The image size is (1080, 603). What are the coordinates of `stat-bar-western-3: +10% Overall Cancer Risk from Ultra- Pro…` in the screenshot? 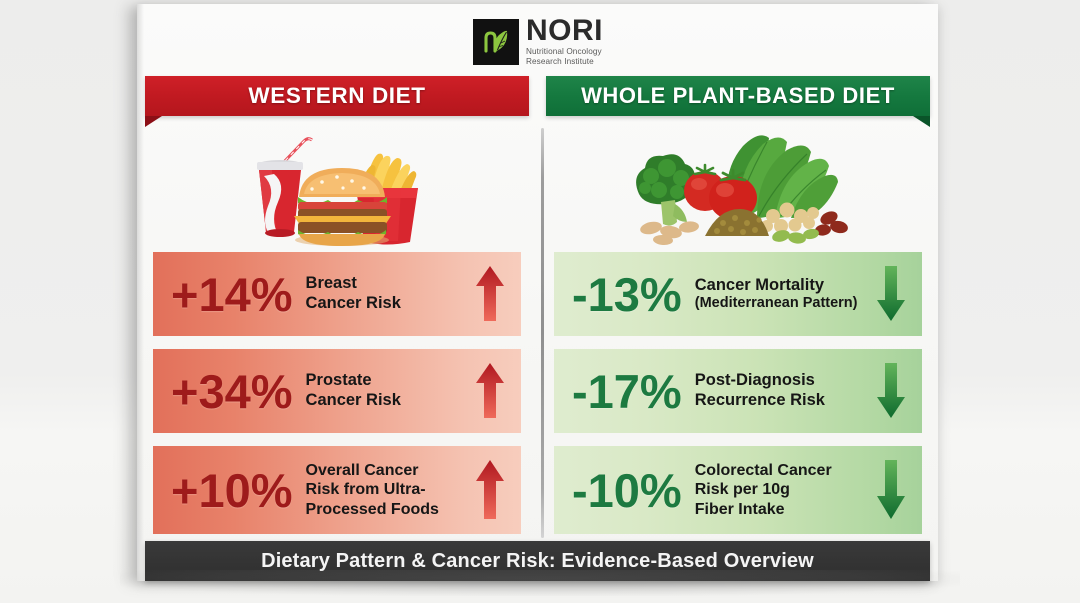 It's located at (337, 490).